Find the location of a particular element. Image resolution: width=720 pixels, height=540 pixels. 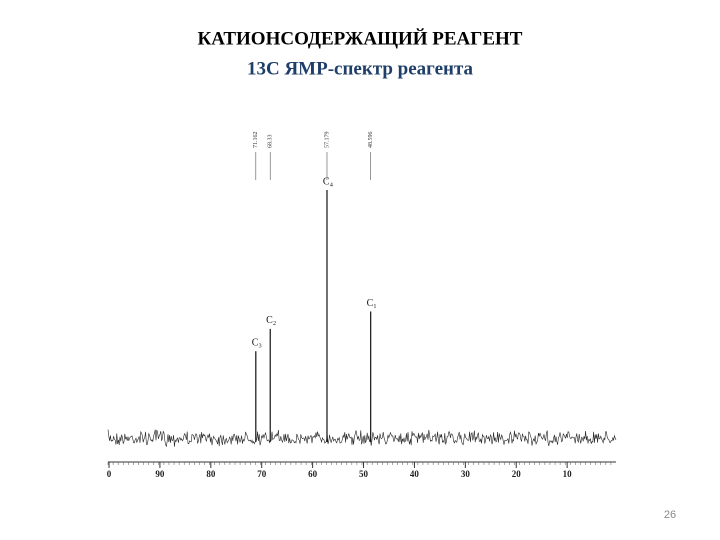

shift-label: 48.596 is located at coordinates (371, 140).